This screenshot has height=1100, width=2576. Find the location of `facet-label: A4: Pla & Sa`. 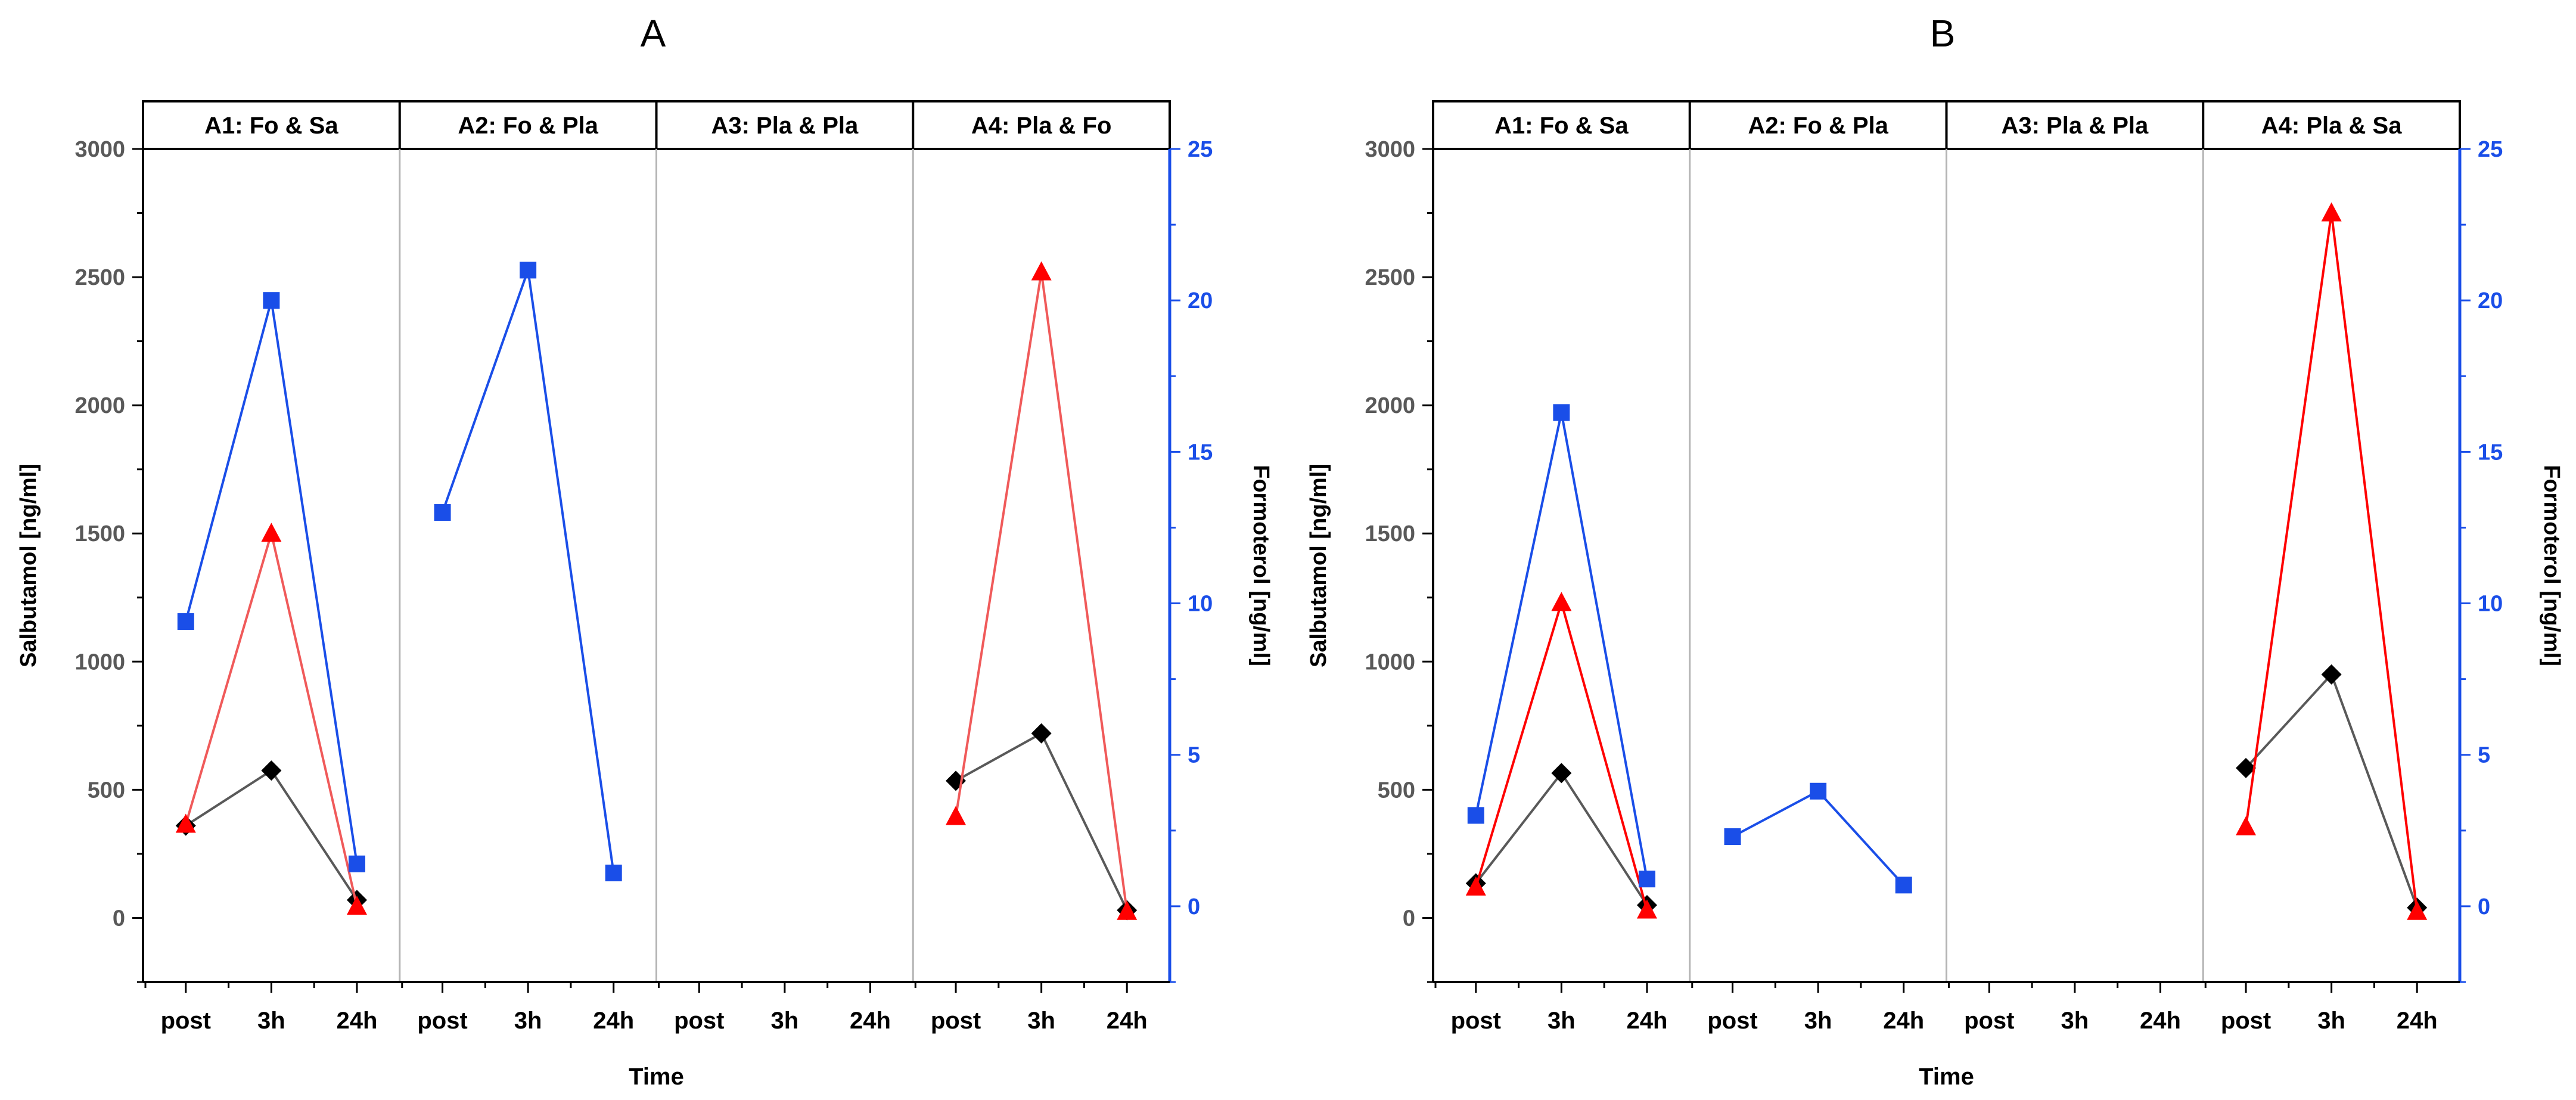

facet-label: A4: Pla & Sa is located at coordinates (2331, 126).